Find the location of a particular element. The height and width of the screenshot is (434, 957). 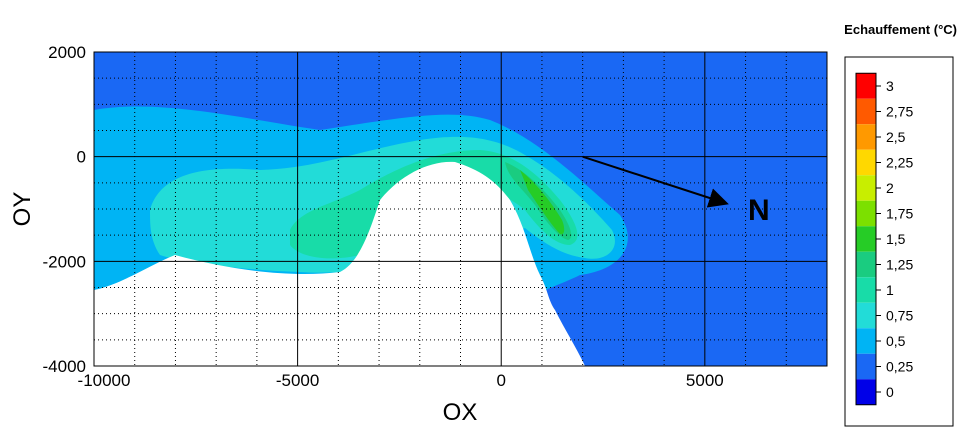

legend-label: 0,5 is located at coordinates (896, 341).